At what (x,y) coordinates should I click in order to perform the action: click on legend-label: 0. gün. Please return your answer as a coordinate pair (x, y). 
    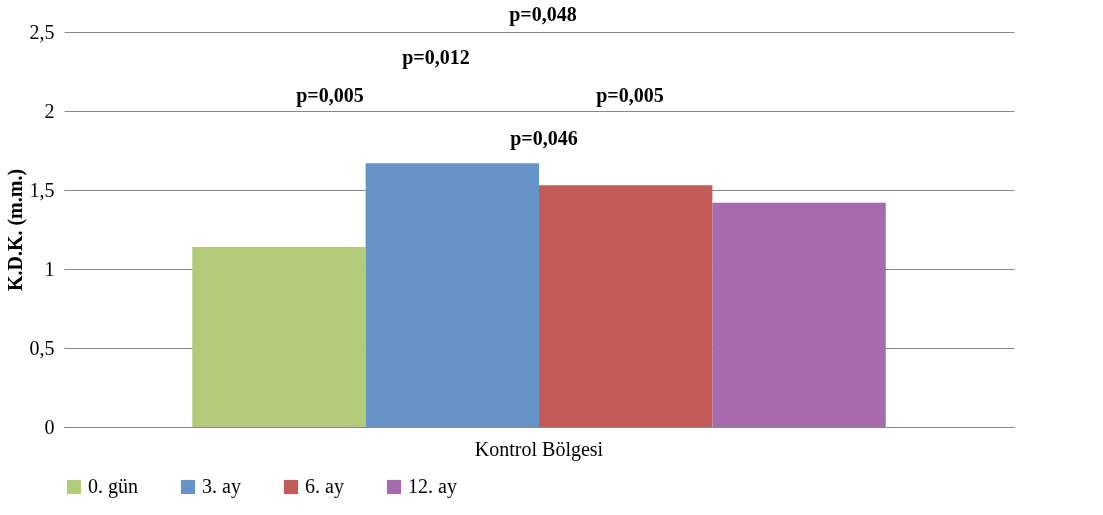
    Looking at the image, I should click on (113, 486).